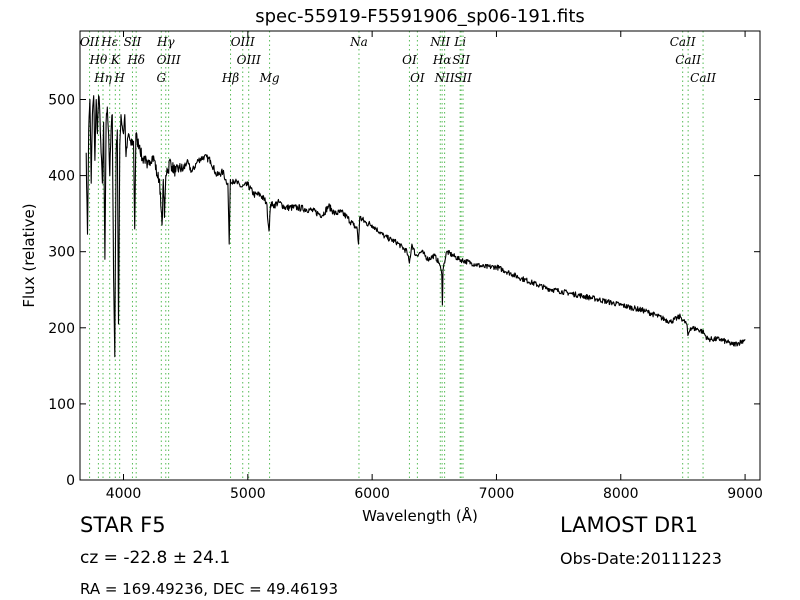 The width and height of the screenshot is (800, 600). Describe the element at coordinates (90, 42) in the screenshot. I see `line-marker-label-0: OII` at that location.